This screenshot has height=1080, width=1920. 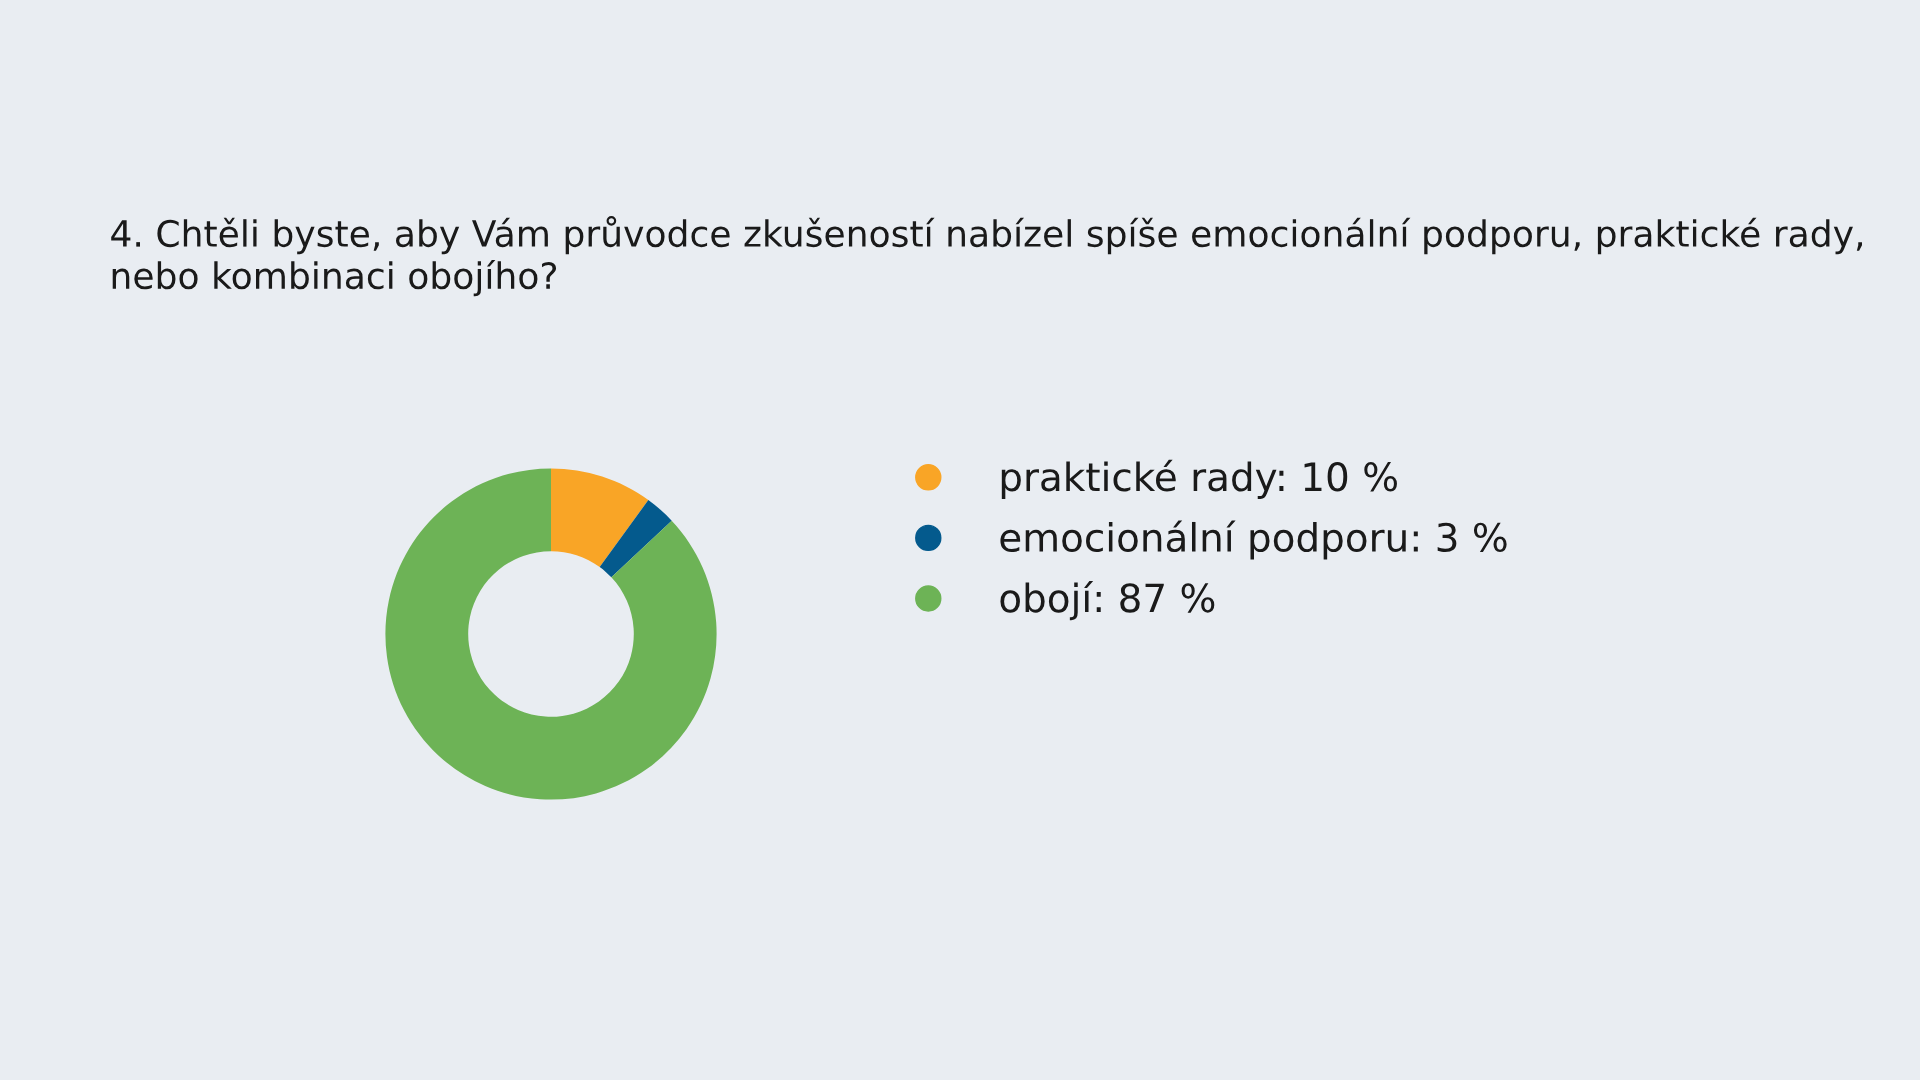 I want to click on legend-label: praktické rady: 10 %, so click(x=1199, y=479).